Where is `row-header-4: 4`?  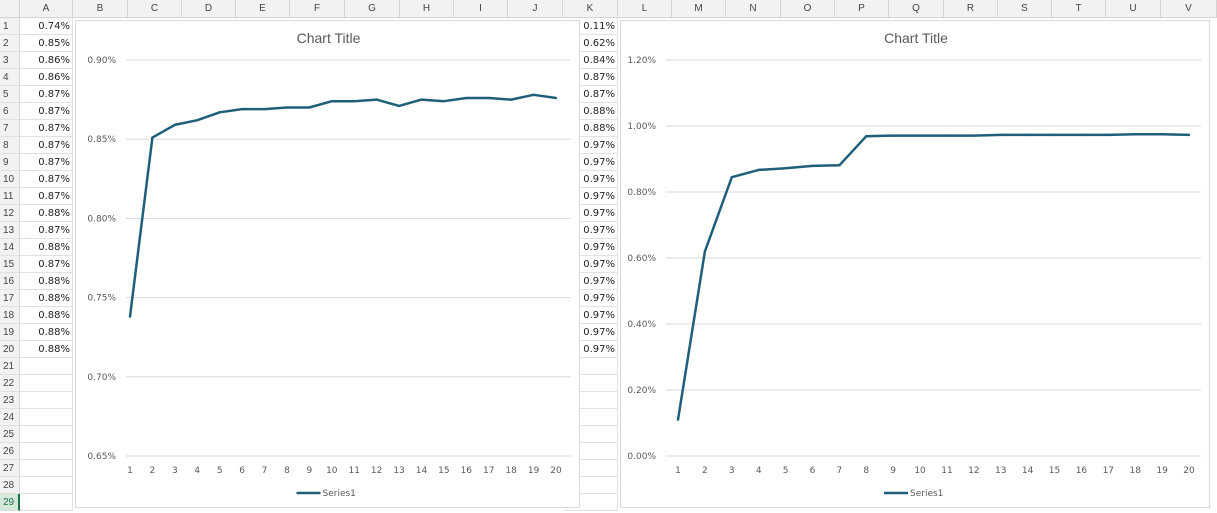 row-header-4: 4 is located at coordinates (10, 77).